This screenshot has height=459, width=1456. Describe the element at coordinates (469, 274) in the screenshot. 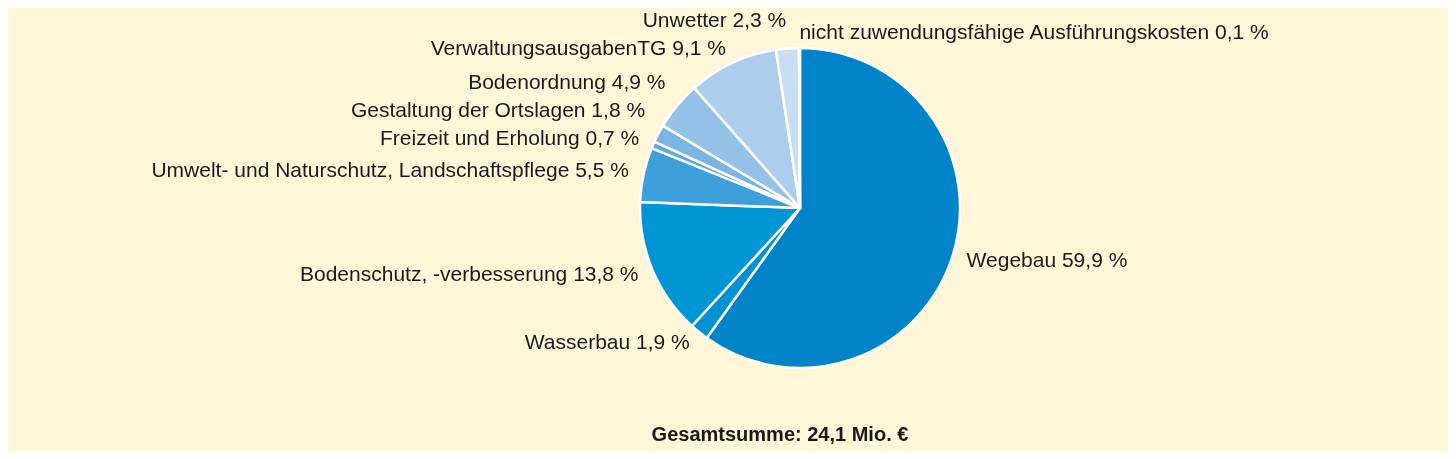

I see `slice-label: Bodenschutz, -verbesserung 13,8 %` at that location.